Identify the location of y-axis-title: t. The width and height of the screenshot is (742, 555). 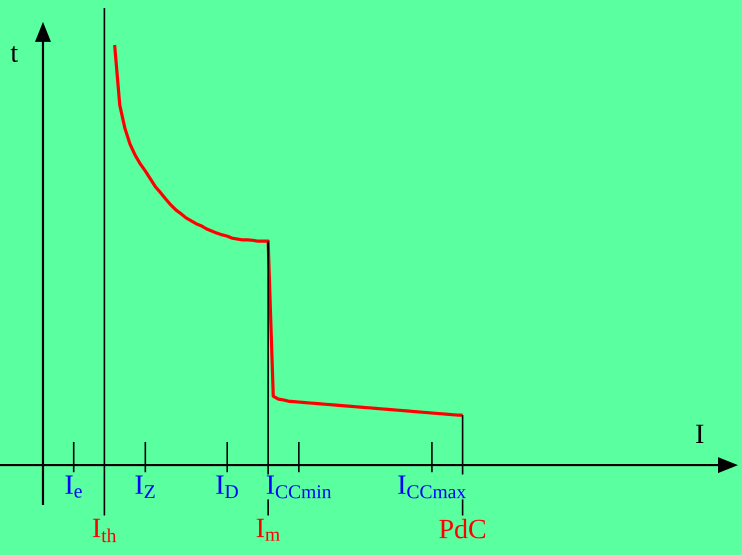
(14, 54).